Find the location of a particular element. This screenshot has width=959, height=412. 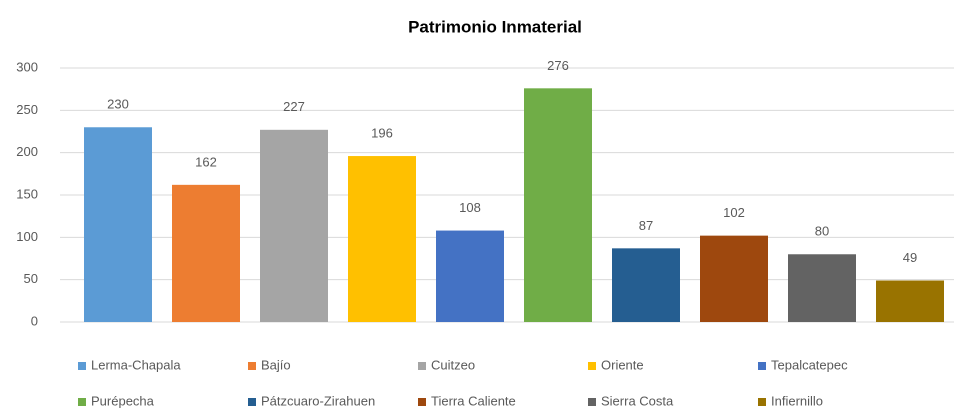

legend-label: Bajío is located at coordinates (276, 364).